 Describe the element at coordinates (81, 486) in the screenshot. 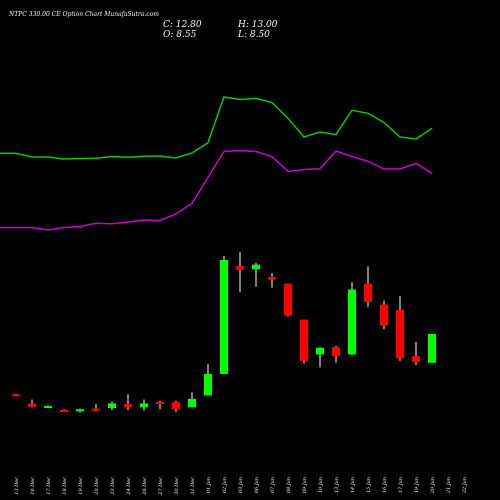

I see `x-tick-label: 19 Dec` at that location.